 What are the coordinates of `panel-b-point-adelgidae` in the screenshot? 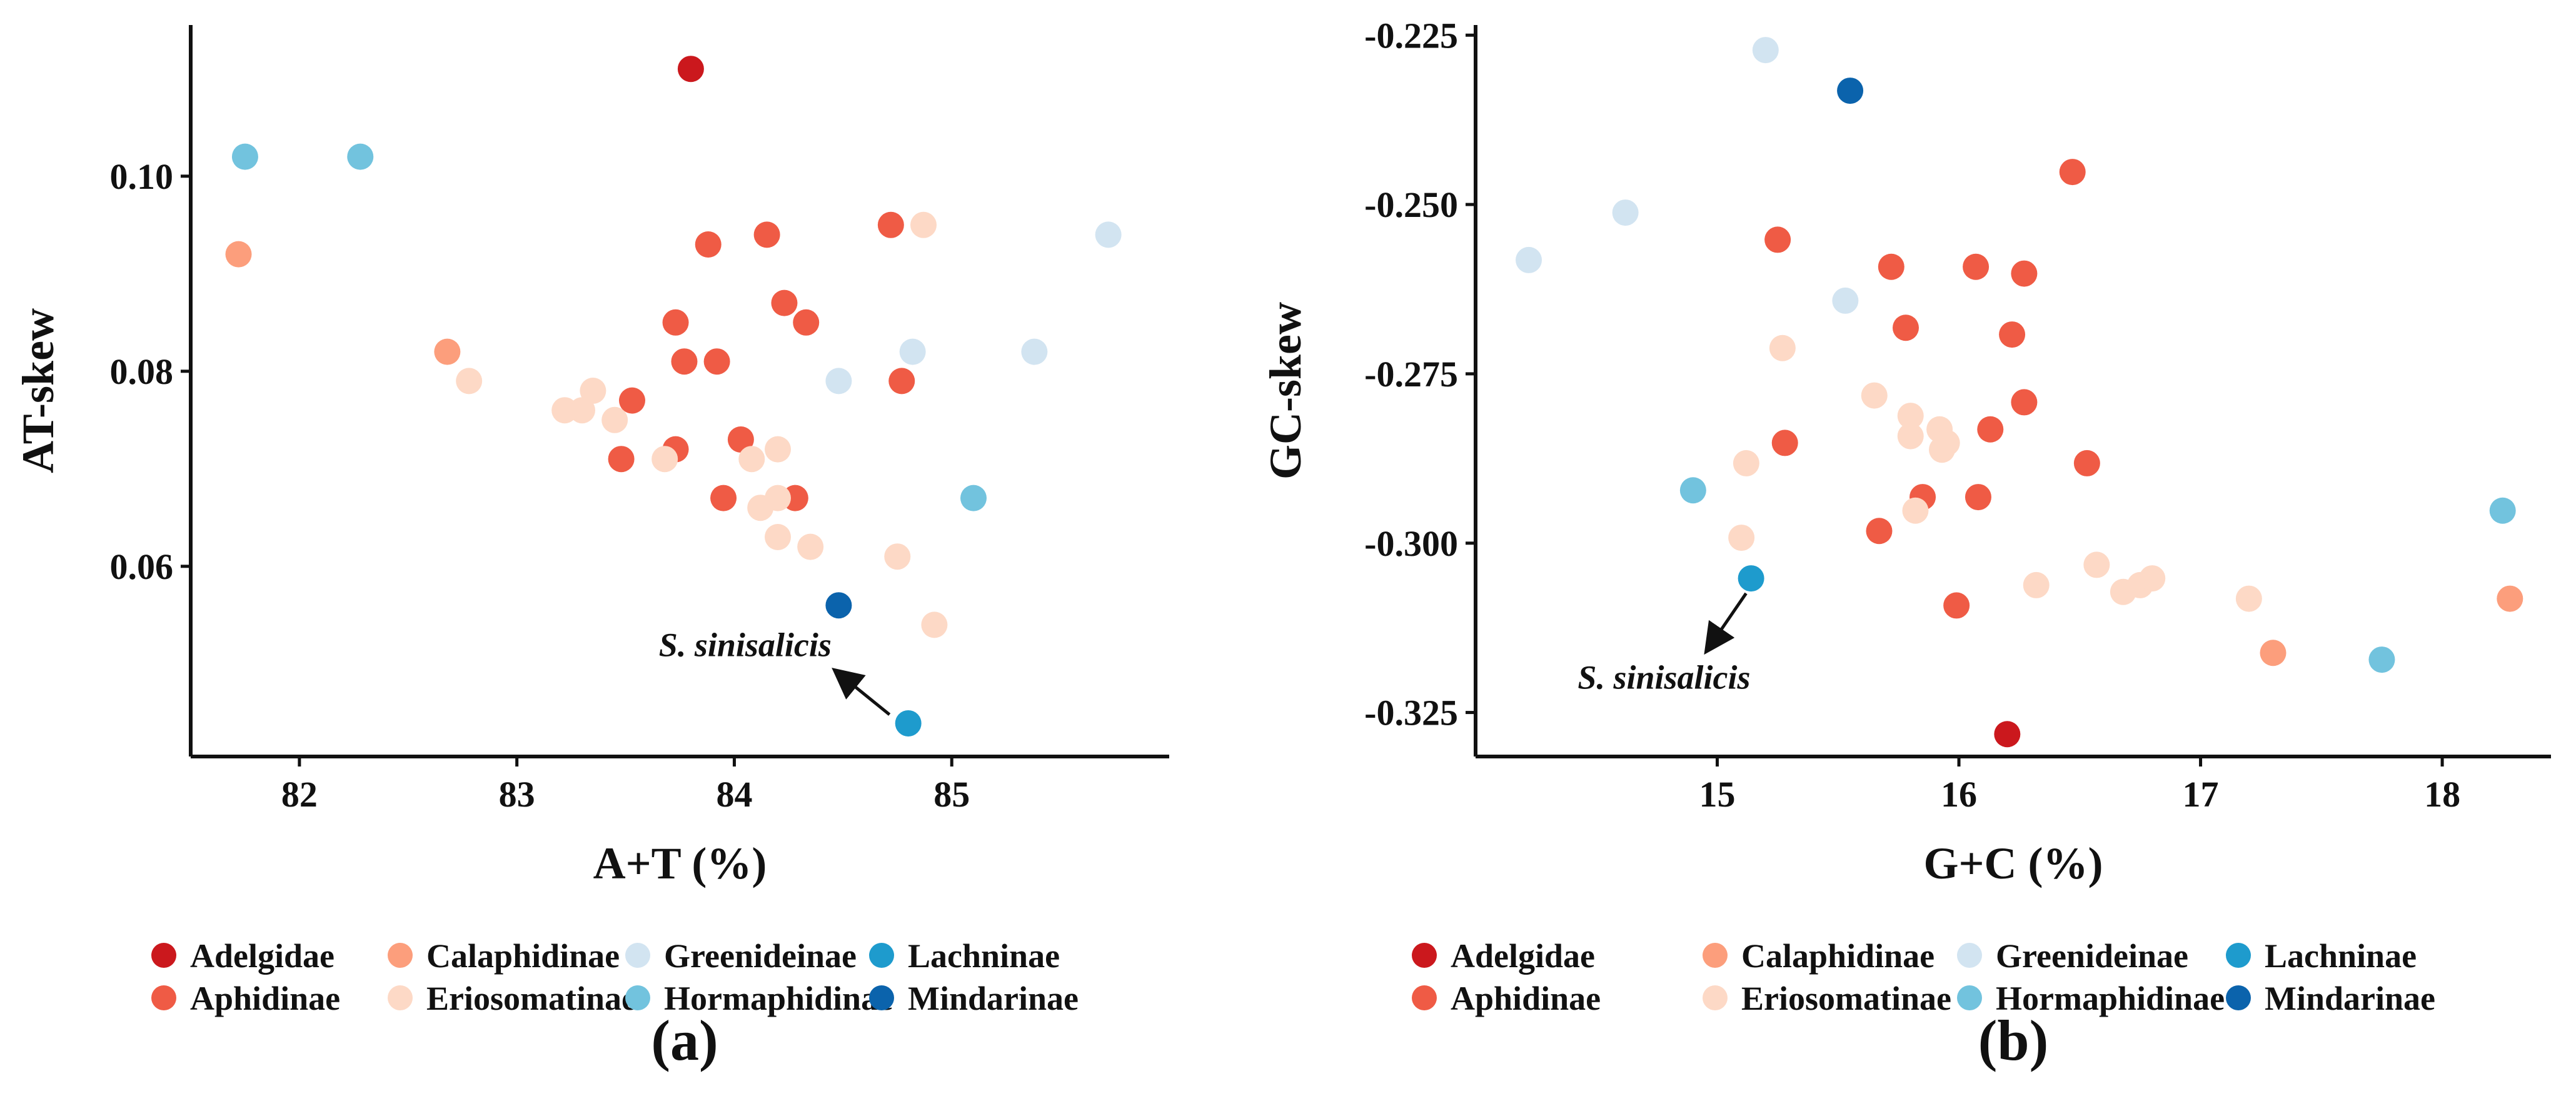 It's located at (2007, 735).